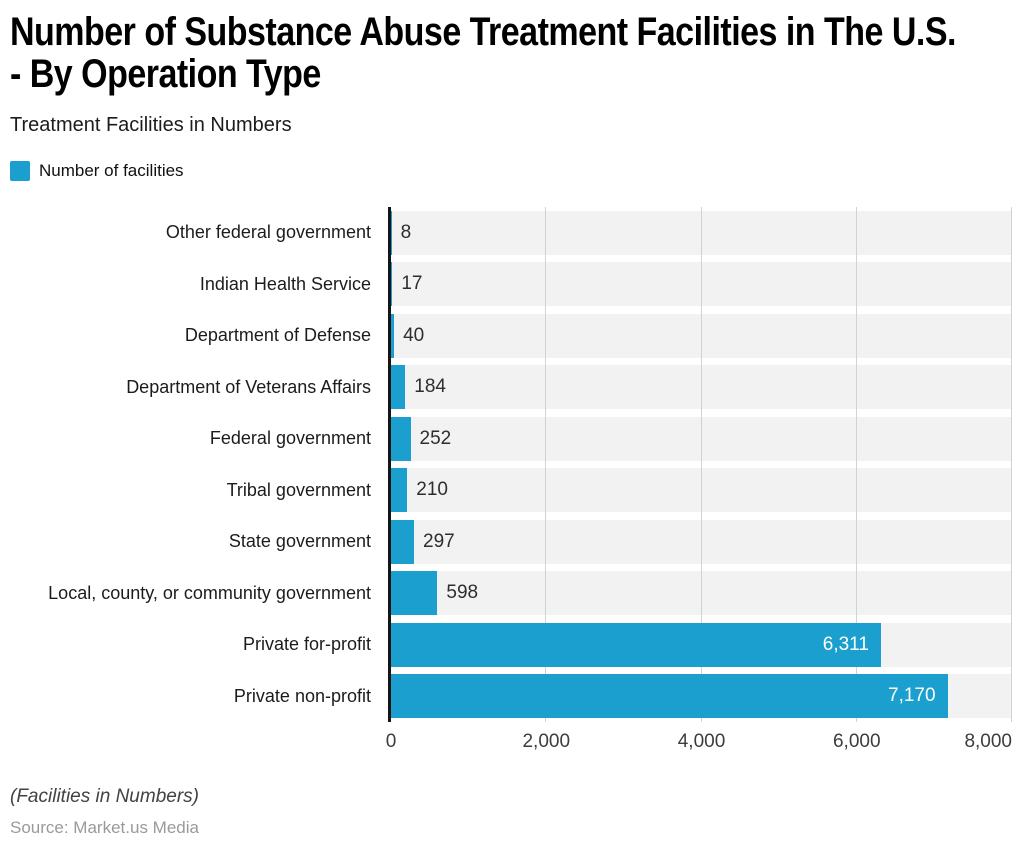  What do you see at coordinates (462, 593) in the screenshot?
I see `value-label: 598` at bounding box center [462, 593].